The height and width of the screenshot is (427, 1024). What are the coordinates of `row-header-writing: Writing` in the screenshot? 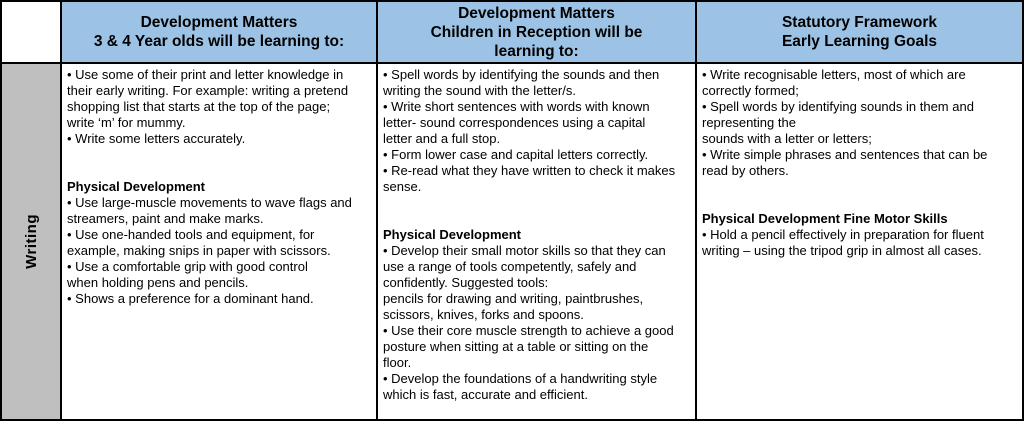 It's located at (31, 241).